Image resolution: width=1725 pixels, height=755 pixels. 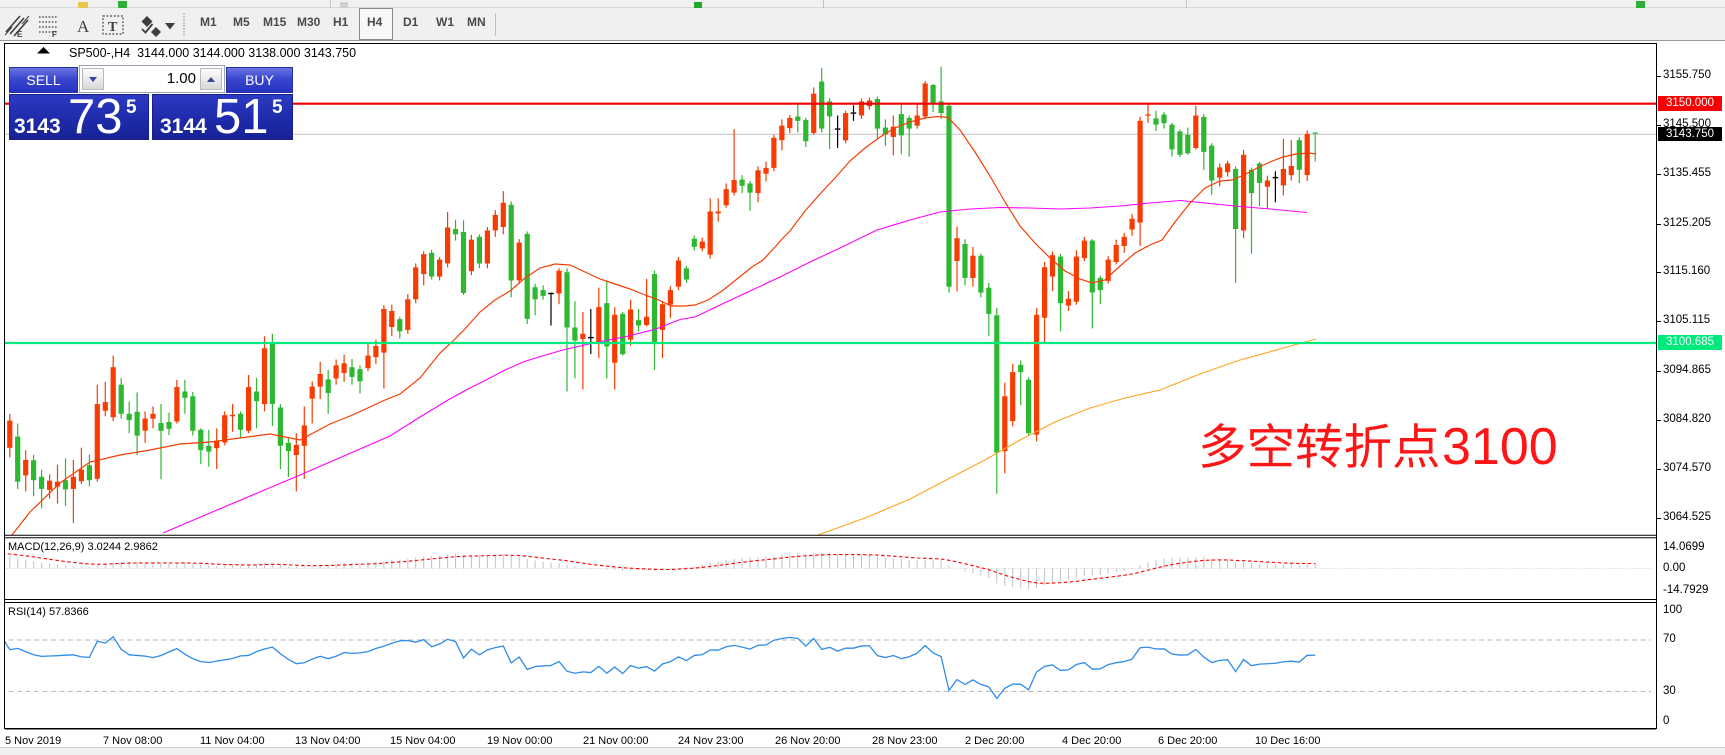 I want to click on svg-text: F, so click(x=54, y=34).